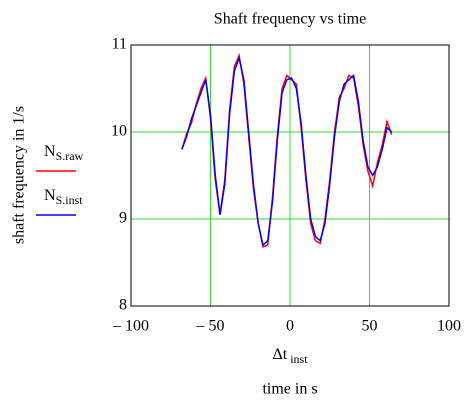  I want to click on y-tick-label: 8, so click(123, 305).